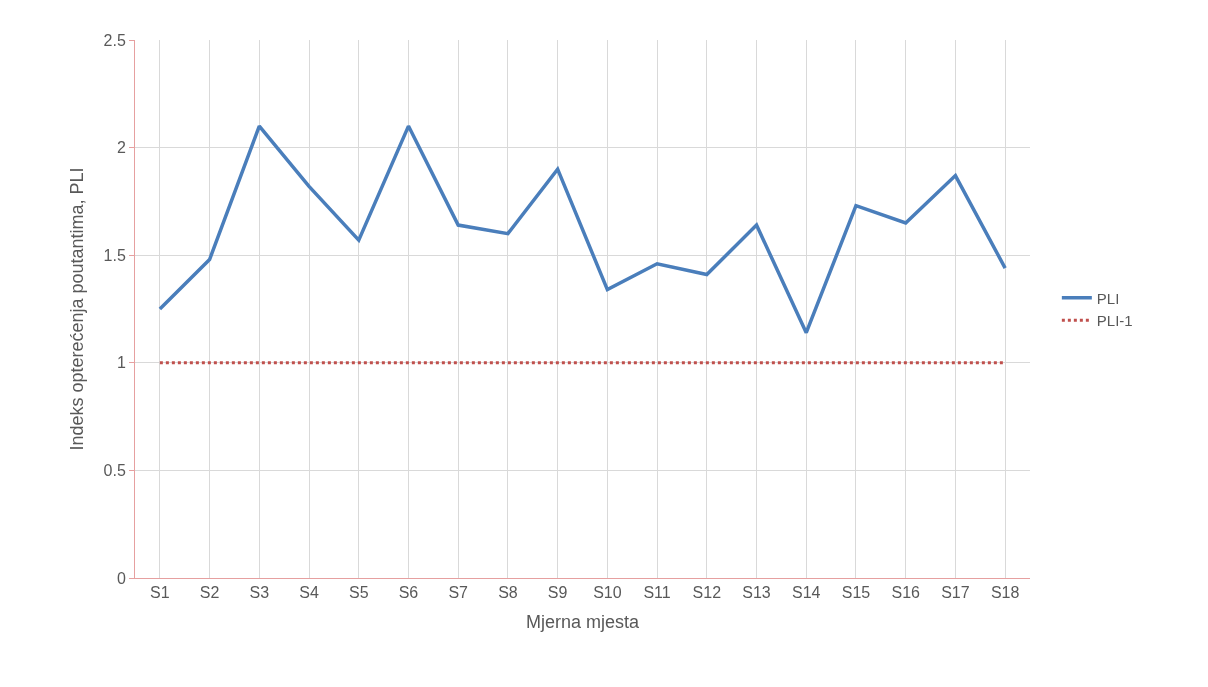 Image resolution: width=1208 pixels, height=687 pixels. What do you see at coordinates (121, 363) in the screenshot?
I see `y-tick-label: 1` at bounding box center [121, 363].